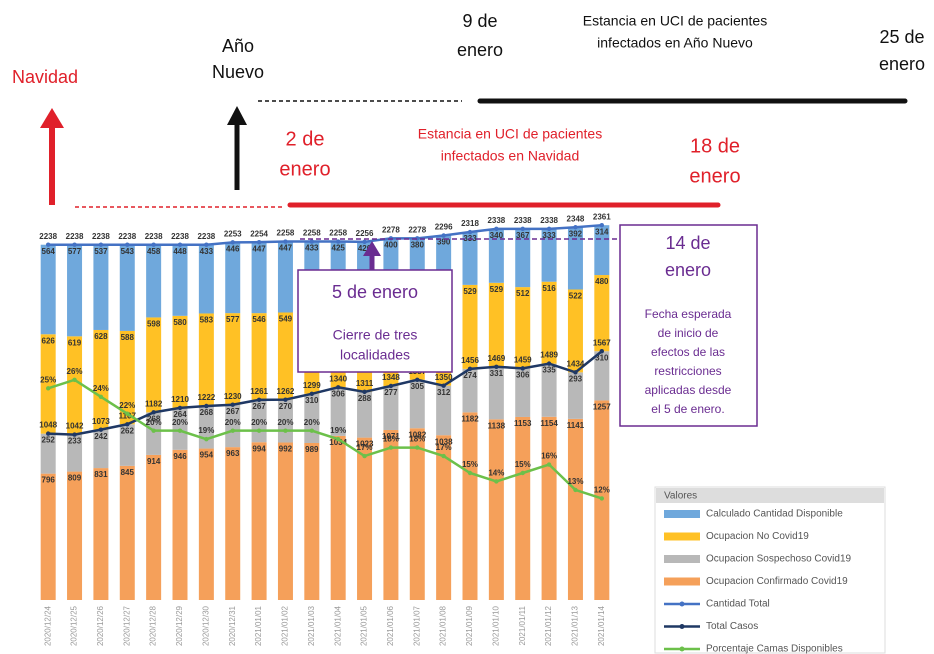 The image size is (934, 654). I want to click on arrow-head, so click(52, 118).